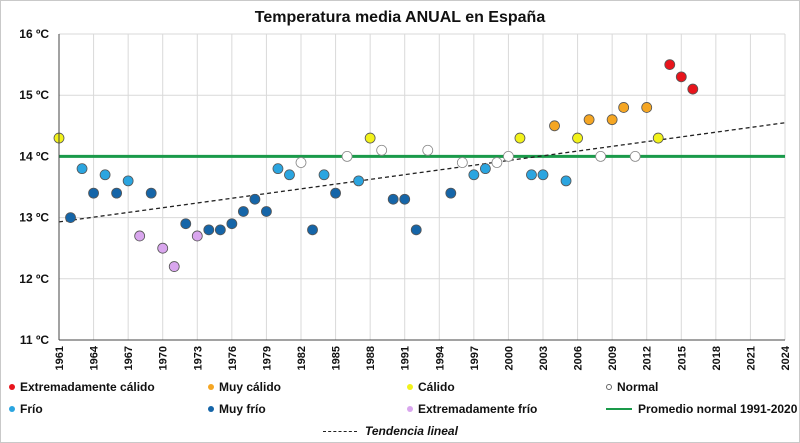  Describe the element at coordinates (34, 95) in the screenshot. I see `y-tick-label: 15 ºC` at that location.